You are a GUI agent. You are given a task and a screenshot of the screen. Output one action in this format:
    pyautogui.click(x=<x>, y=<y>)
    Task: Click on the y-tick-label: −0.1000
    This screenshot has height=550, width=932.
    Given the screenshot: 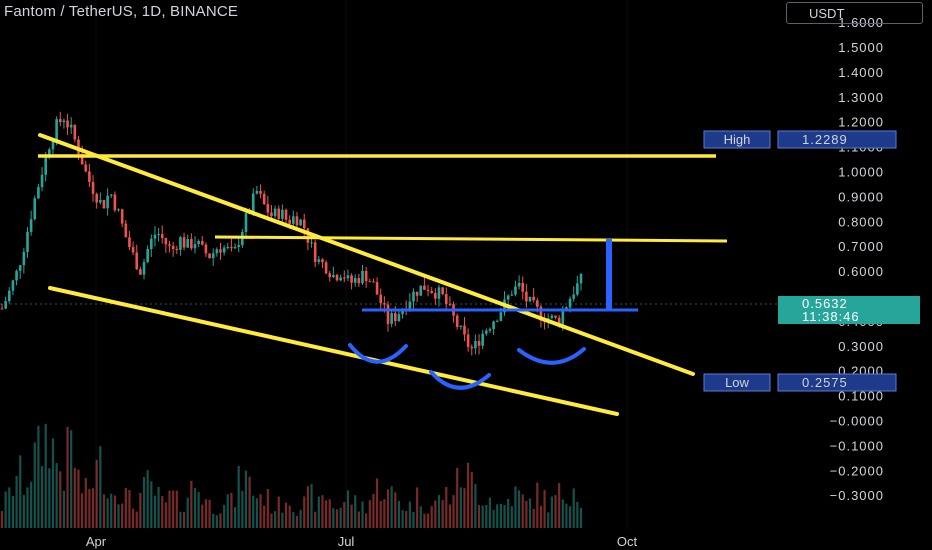 What is the action you would take?
    pyautogui.click(x=857, y=445)
    